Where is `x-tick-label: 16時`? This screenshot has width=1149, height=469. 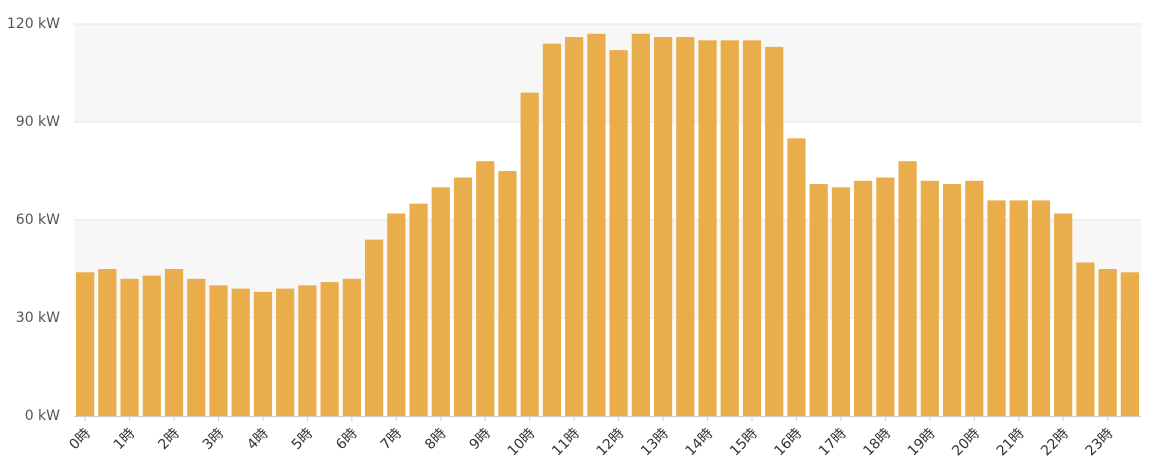 x-tick-label: 16時 is located at coordinates (788, 443).